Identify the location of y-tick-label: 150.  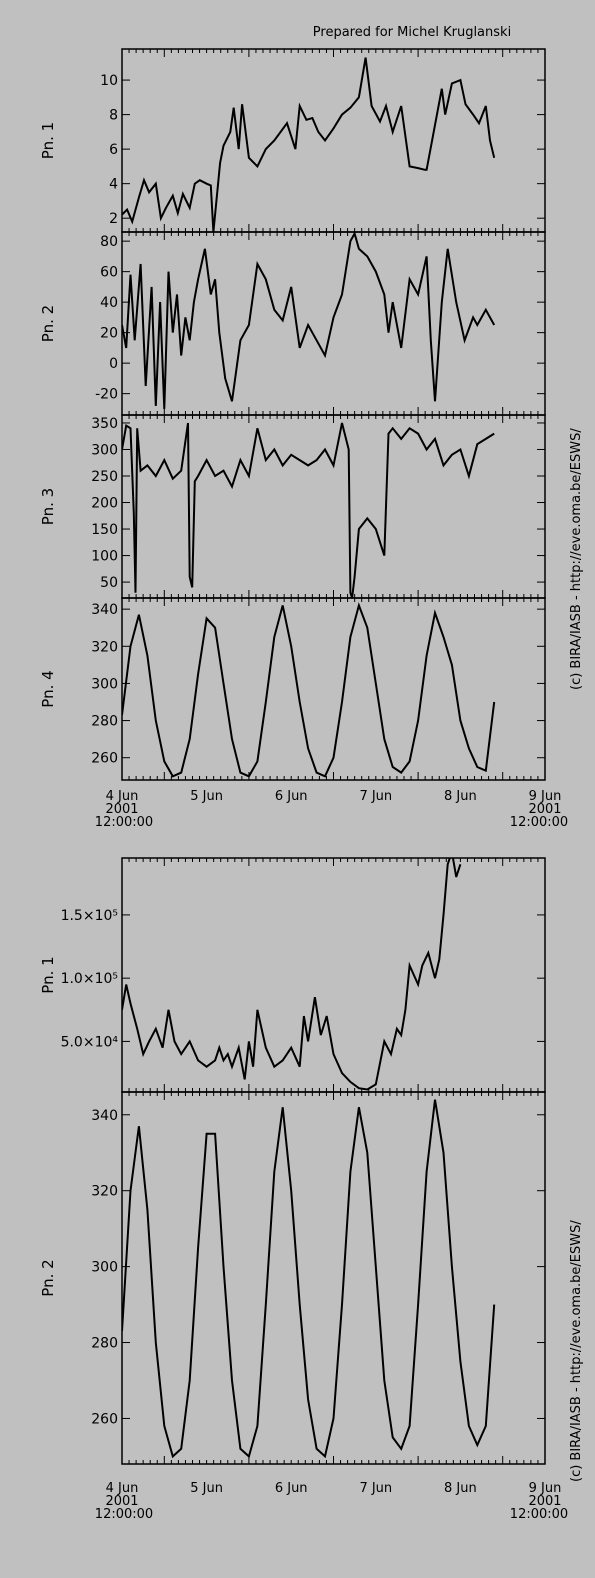
(104, 530).